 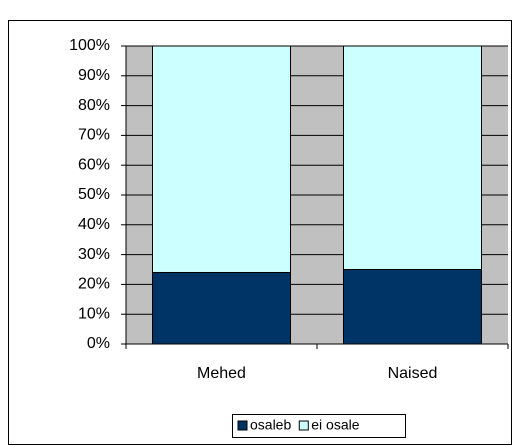 I want to click on y-tick-label: 10%, so click(x=94, y=313).